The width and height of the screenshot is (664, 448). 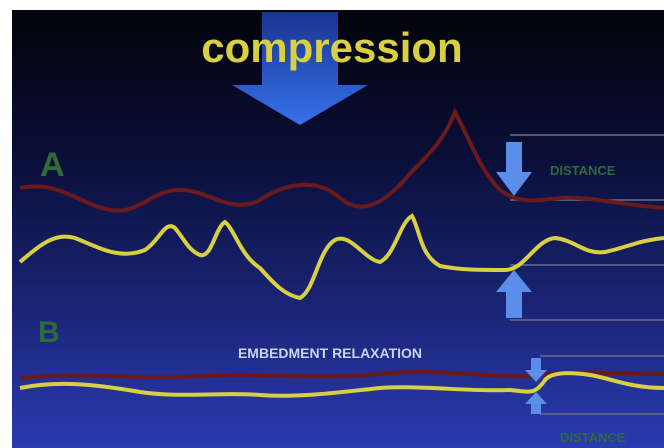 I want to click on caption: EMBEDMENT RELAXATION, so click(x=330, y=353).